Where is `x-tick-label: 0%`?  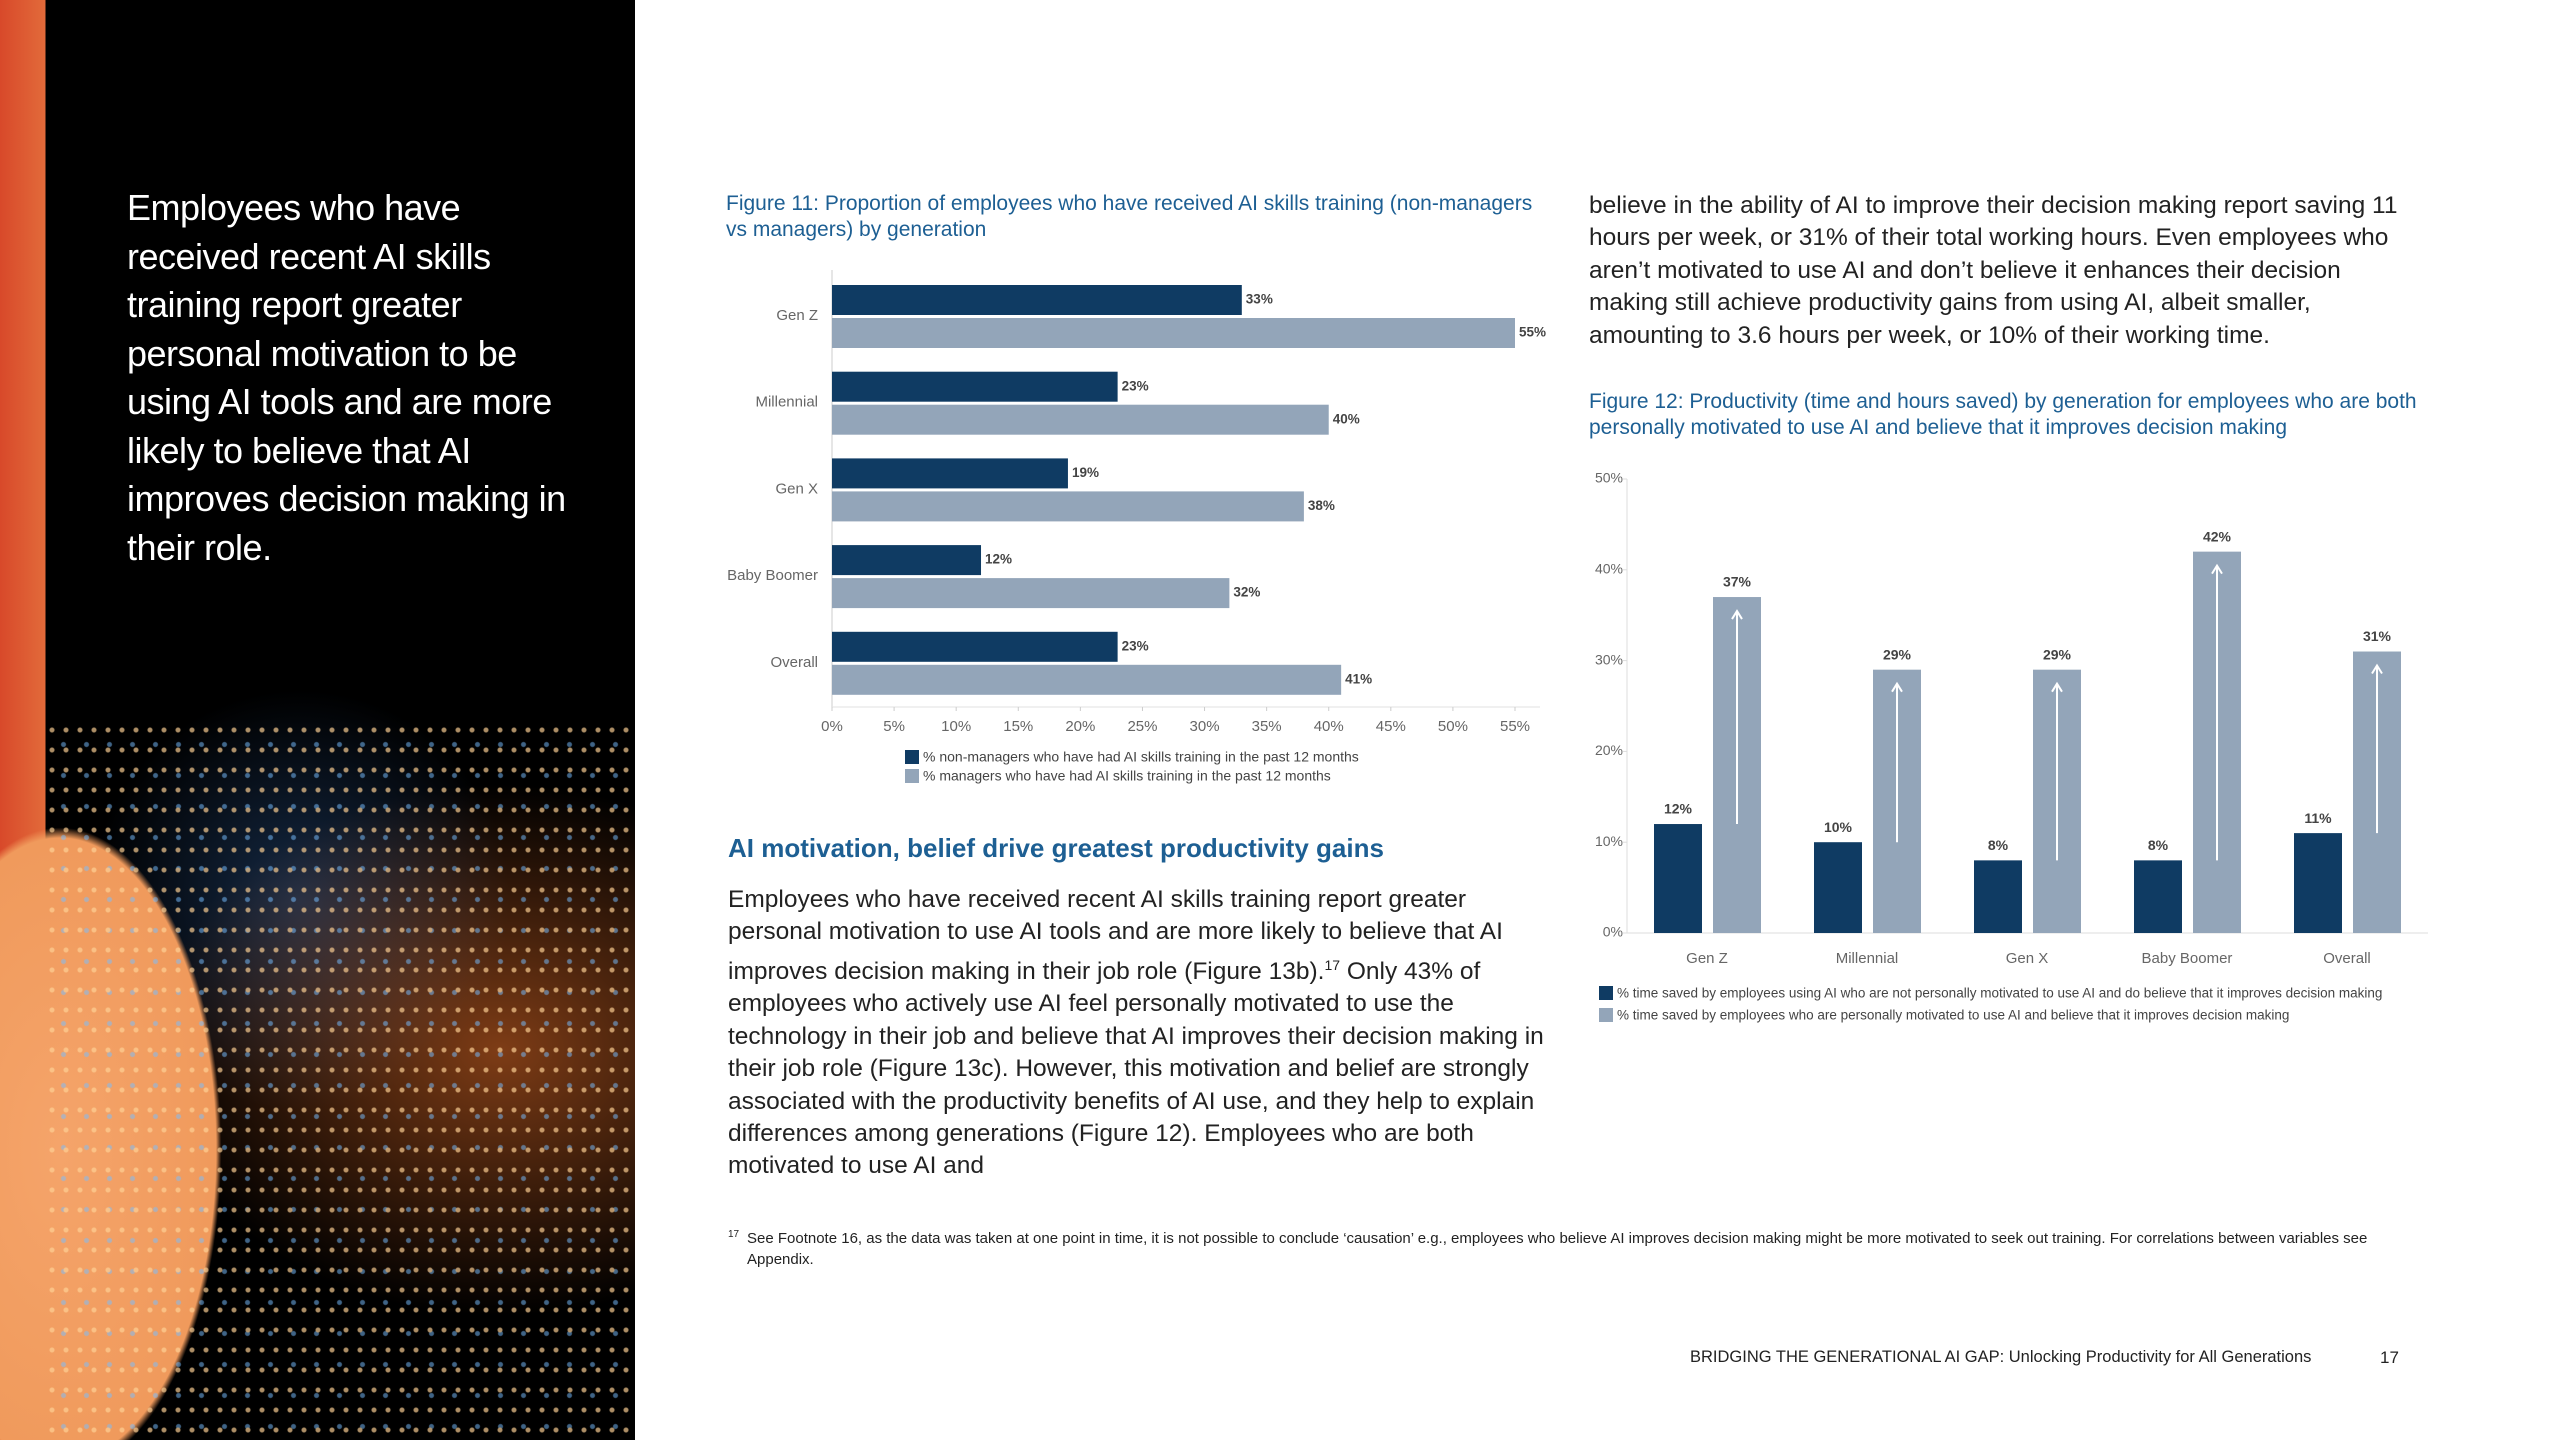 x-tick-label: 0% is located at coordinates (832, 726).